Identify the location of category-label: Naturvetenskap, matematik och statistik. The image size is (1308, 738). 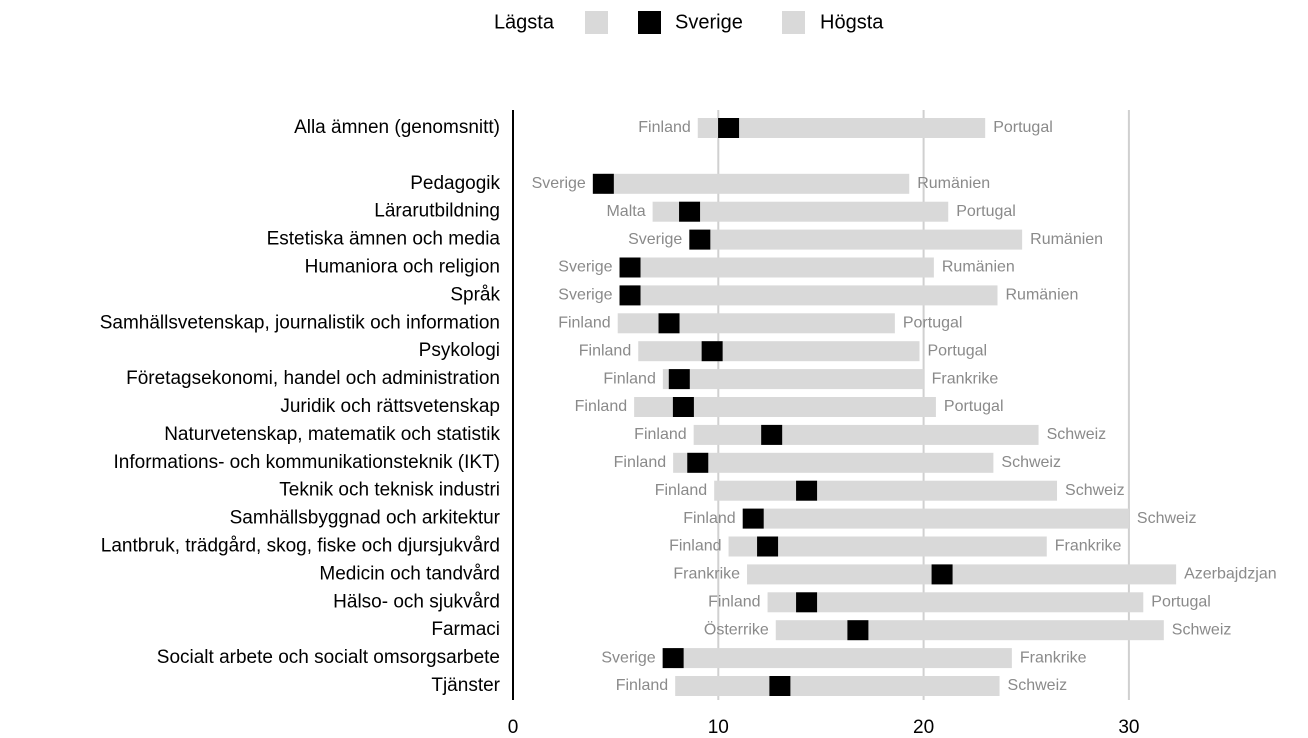
(332, 434).